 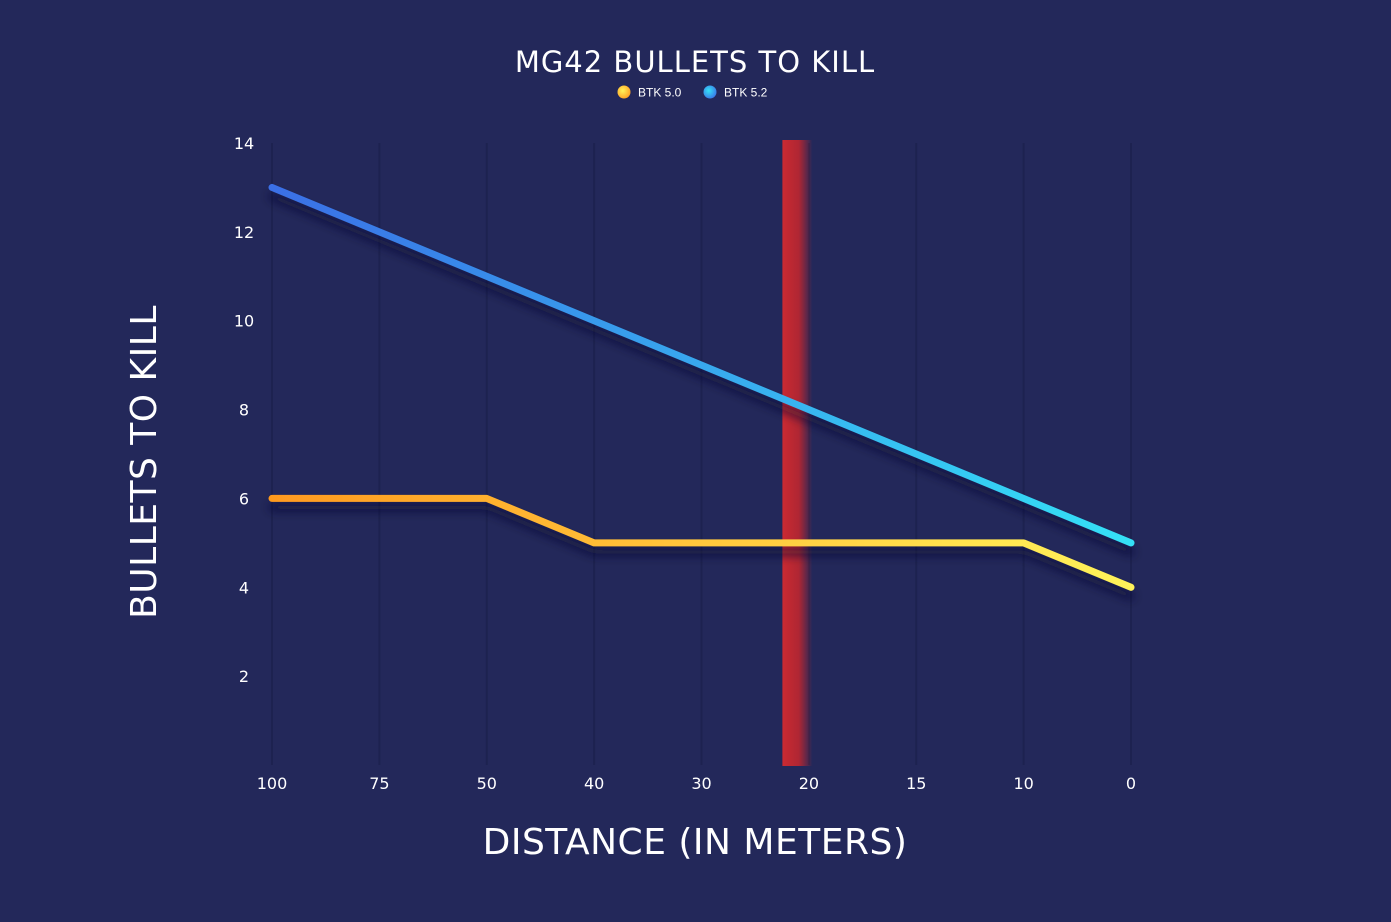 What do you see at coordinates (244, 587) in the screenshot?
I see `y-tick-label-4: 4` at bounding box center [244, 587].